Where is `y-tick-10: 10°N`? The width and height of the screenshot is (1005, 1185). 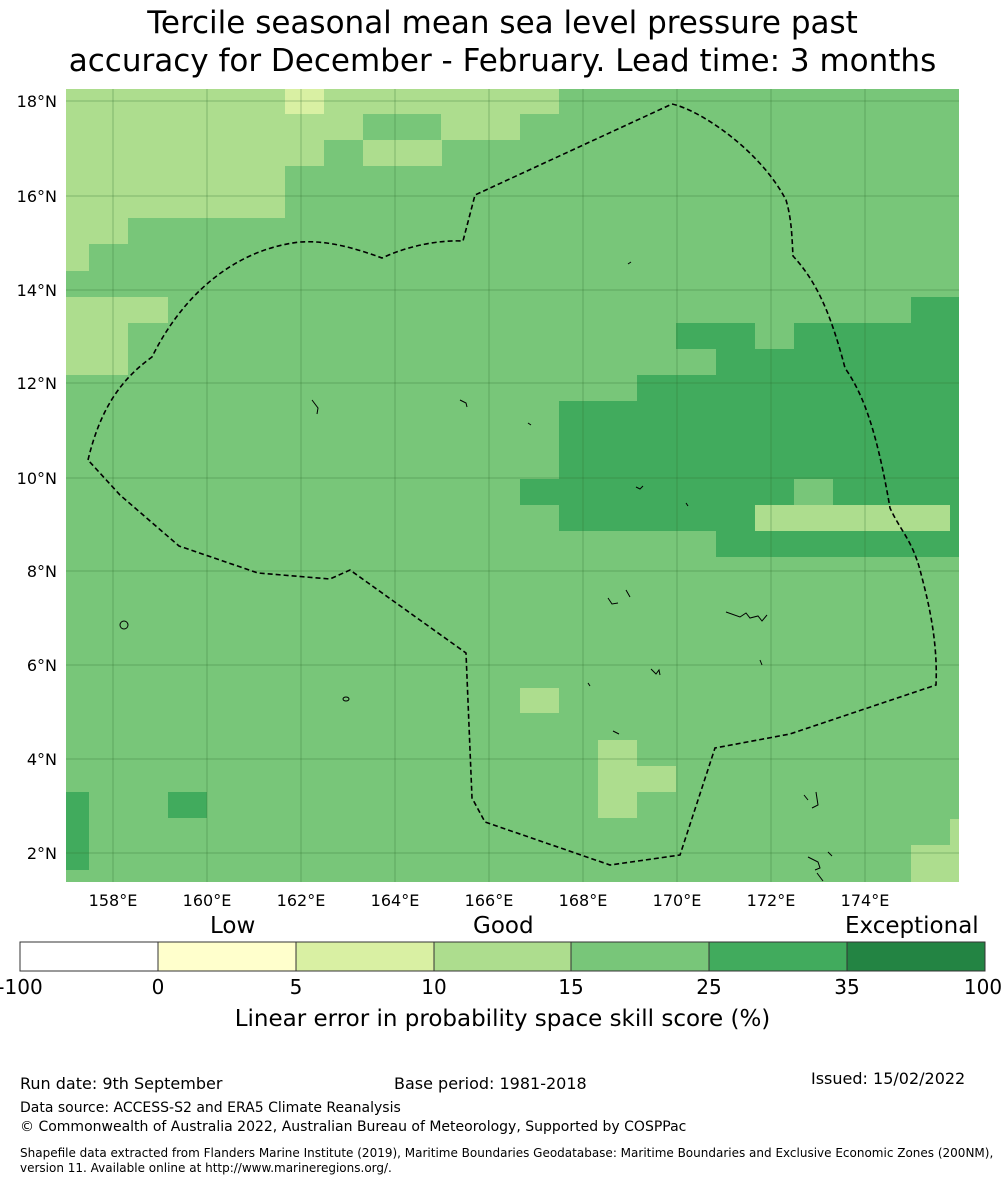
y-tick-10: 10°N is located at coordinates (37, 478).